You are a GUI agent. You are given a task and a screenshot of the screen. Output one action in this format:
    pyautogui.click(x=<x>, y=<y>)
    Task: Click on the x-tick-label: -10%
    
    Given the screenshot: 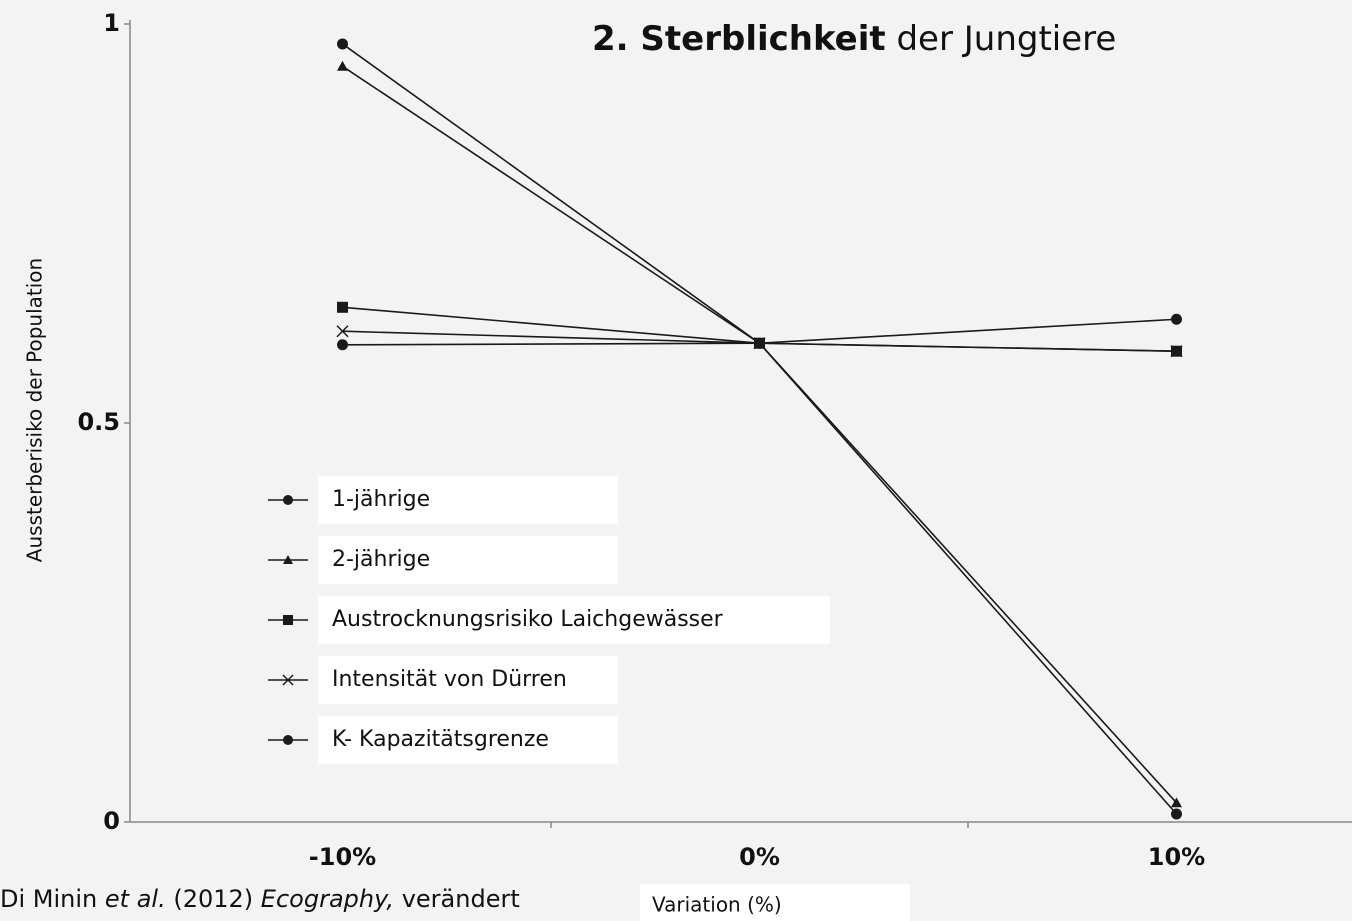 What is the action you would take?
    pyautogui.click(x=342, y=857)
    